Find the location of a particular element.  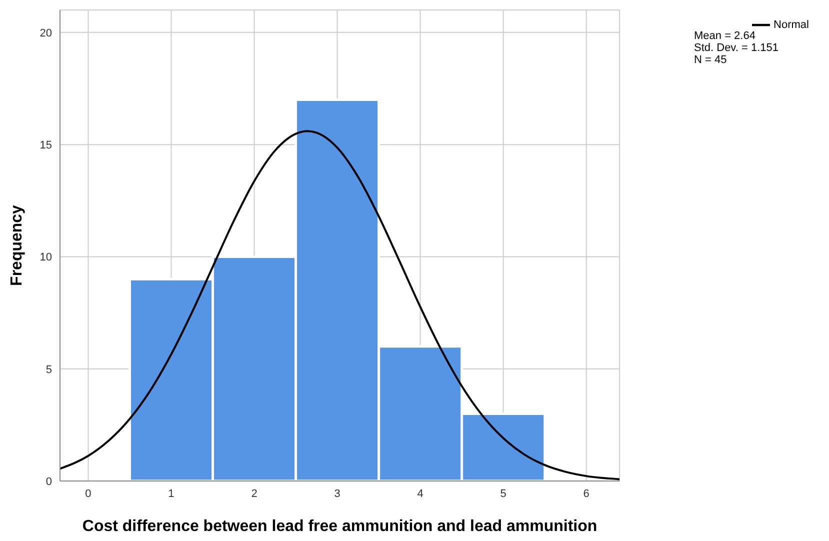

x-tick-label: 1 is located at coordinates (171, 494).